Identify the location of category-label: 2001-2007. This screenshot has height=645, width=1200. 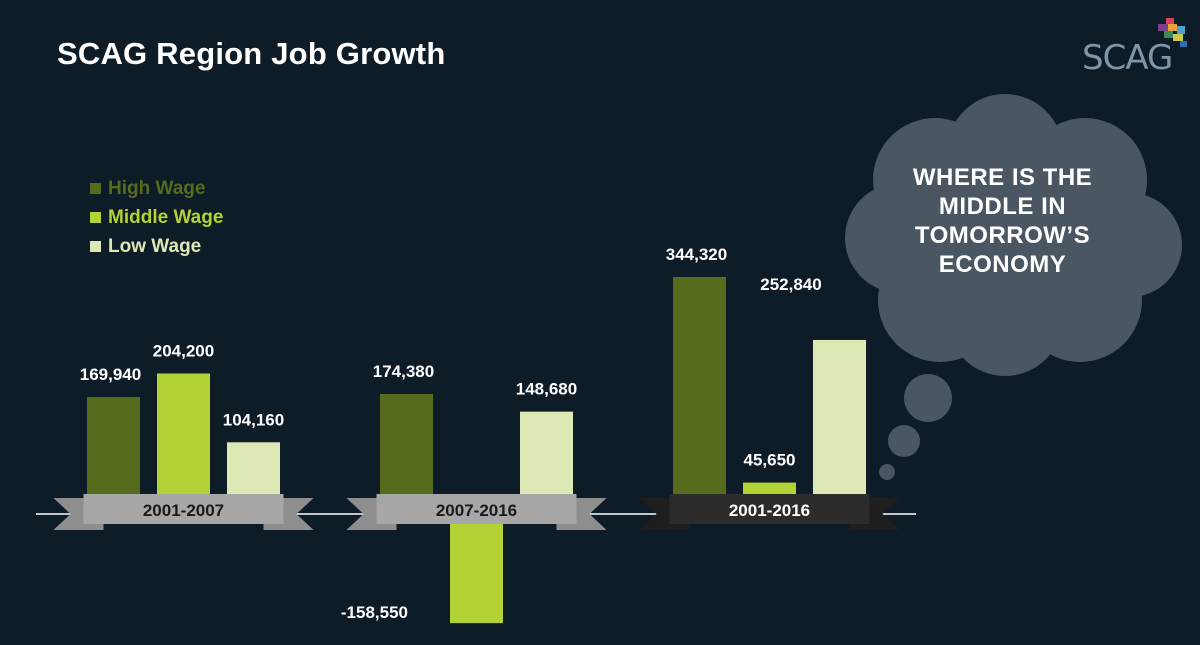
(183, 510).